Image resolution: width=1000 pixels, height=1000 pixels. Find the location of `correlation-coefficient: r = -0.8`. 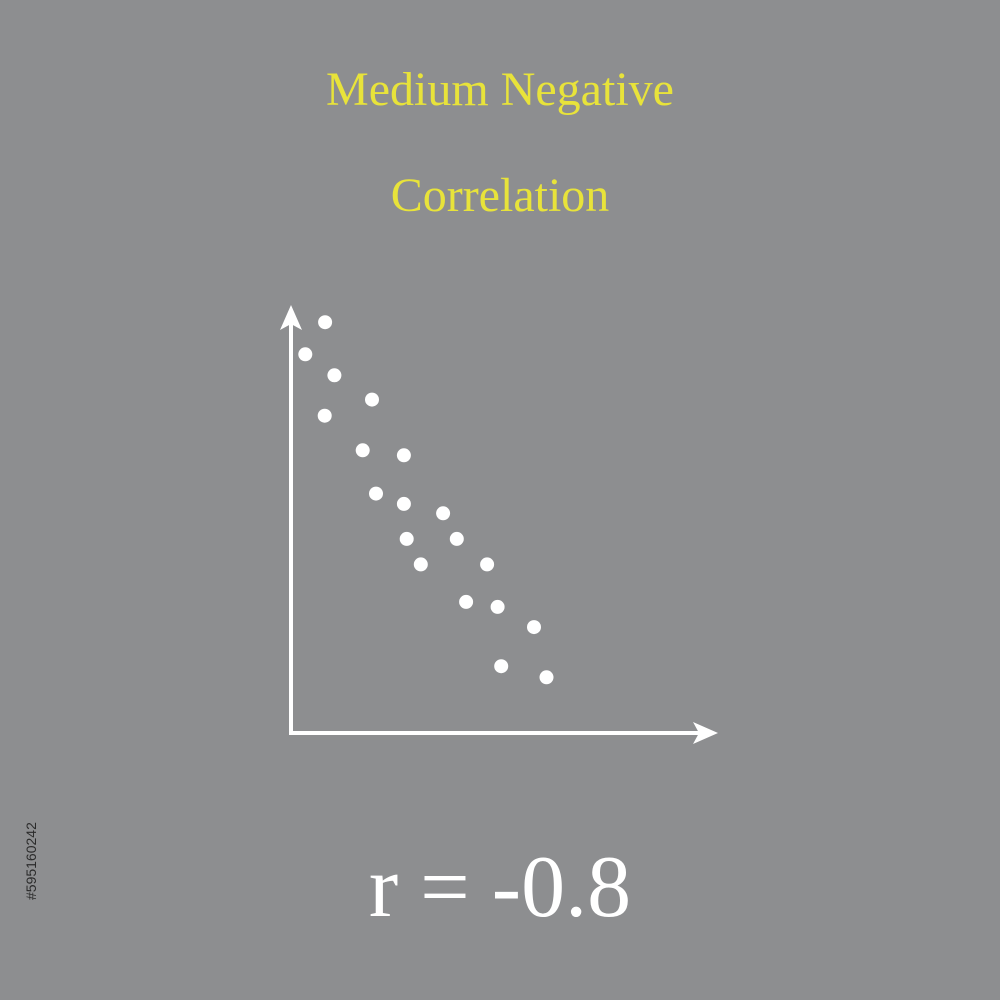

correlation-coefficient: r = -0.8 is located at coordinates (500, 887).